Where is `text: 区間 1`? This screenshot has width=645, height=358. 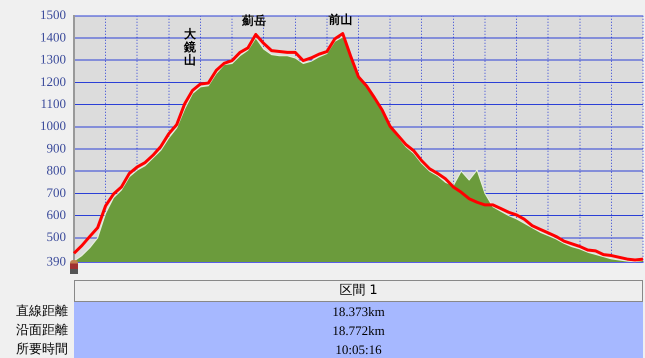 text: 区間 1 is located at coordinates (358, 291).